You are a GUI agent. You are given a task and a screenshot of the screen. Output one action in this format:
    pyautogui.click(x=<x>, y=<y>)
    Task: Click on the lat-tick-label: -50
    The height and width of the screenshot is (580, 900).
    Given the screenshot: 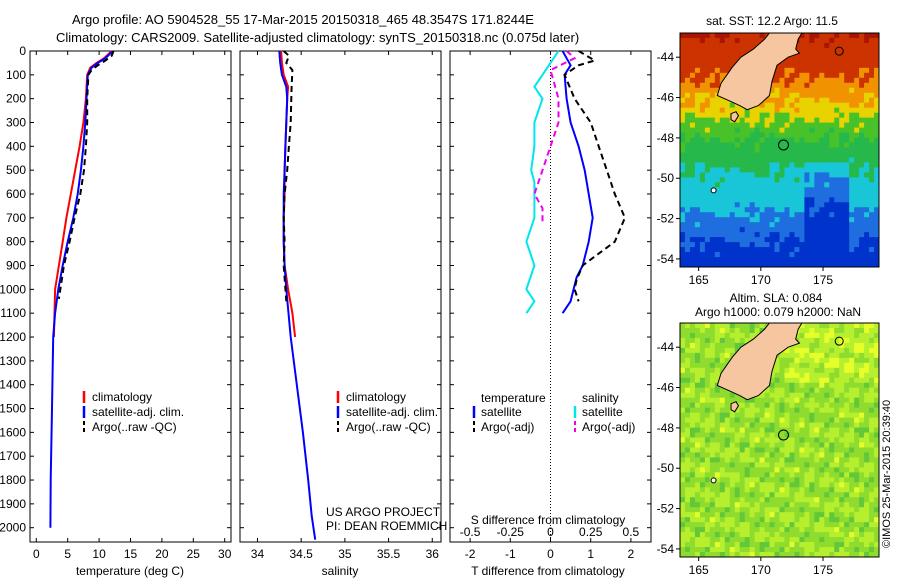 What is the action you would take?
    pyautogui.click(x=666, y=178)
    